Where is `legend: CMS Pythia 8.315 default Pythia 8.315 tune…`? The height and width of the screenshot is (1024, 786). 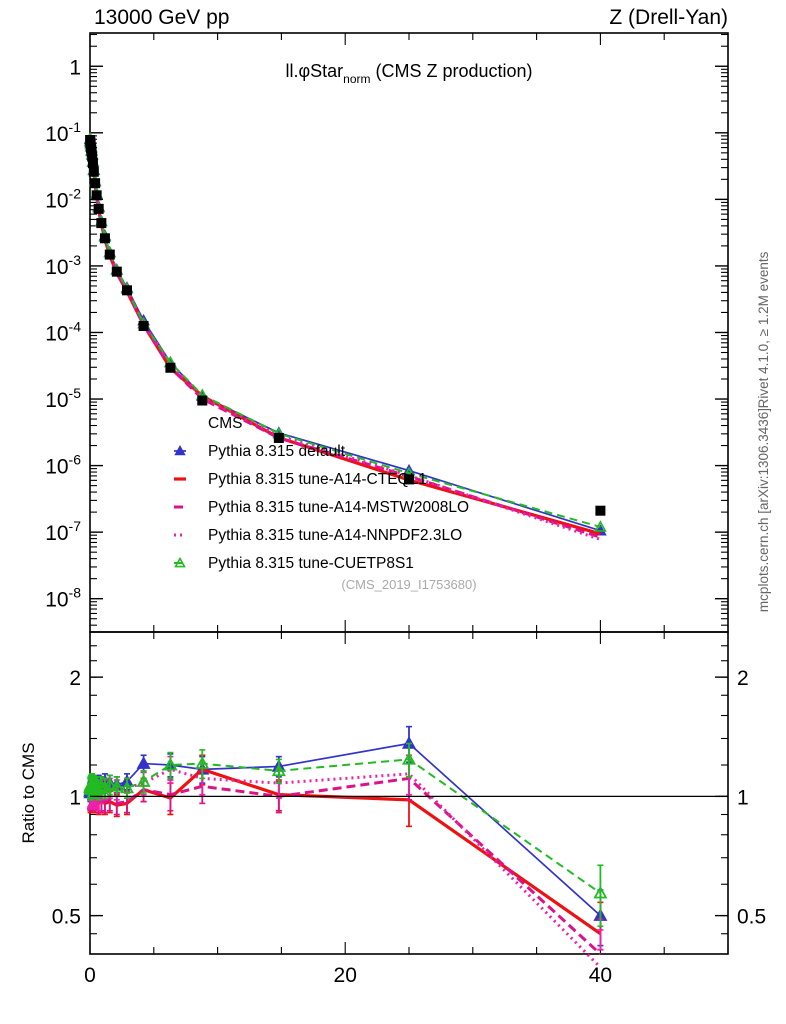
legend: CMS Pythia 8.315 default Pythia 8.315 tune… is located at coordinates (321, 493).